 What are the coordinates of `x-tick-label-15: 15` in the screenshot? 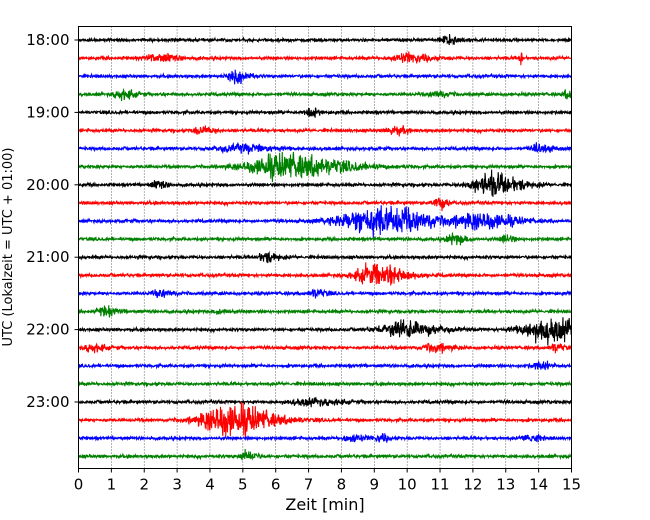 It's located at (571, 485).